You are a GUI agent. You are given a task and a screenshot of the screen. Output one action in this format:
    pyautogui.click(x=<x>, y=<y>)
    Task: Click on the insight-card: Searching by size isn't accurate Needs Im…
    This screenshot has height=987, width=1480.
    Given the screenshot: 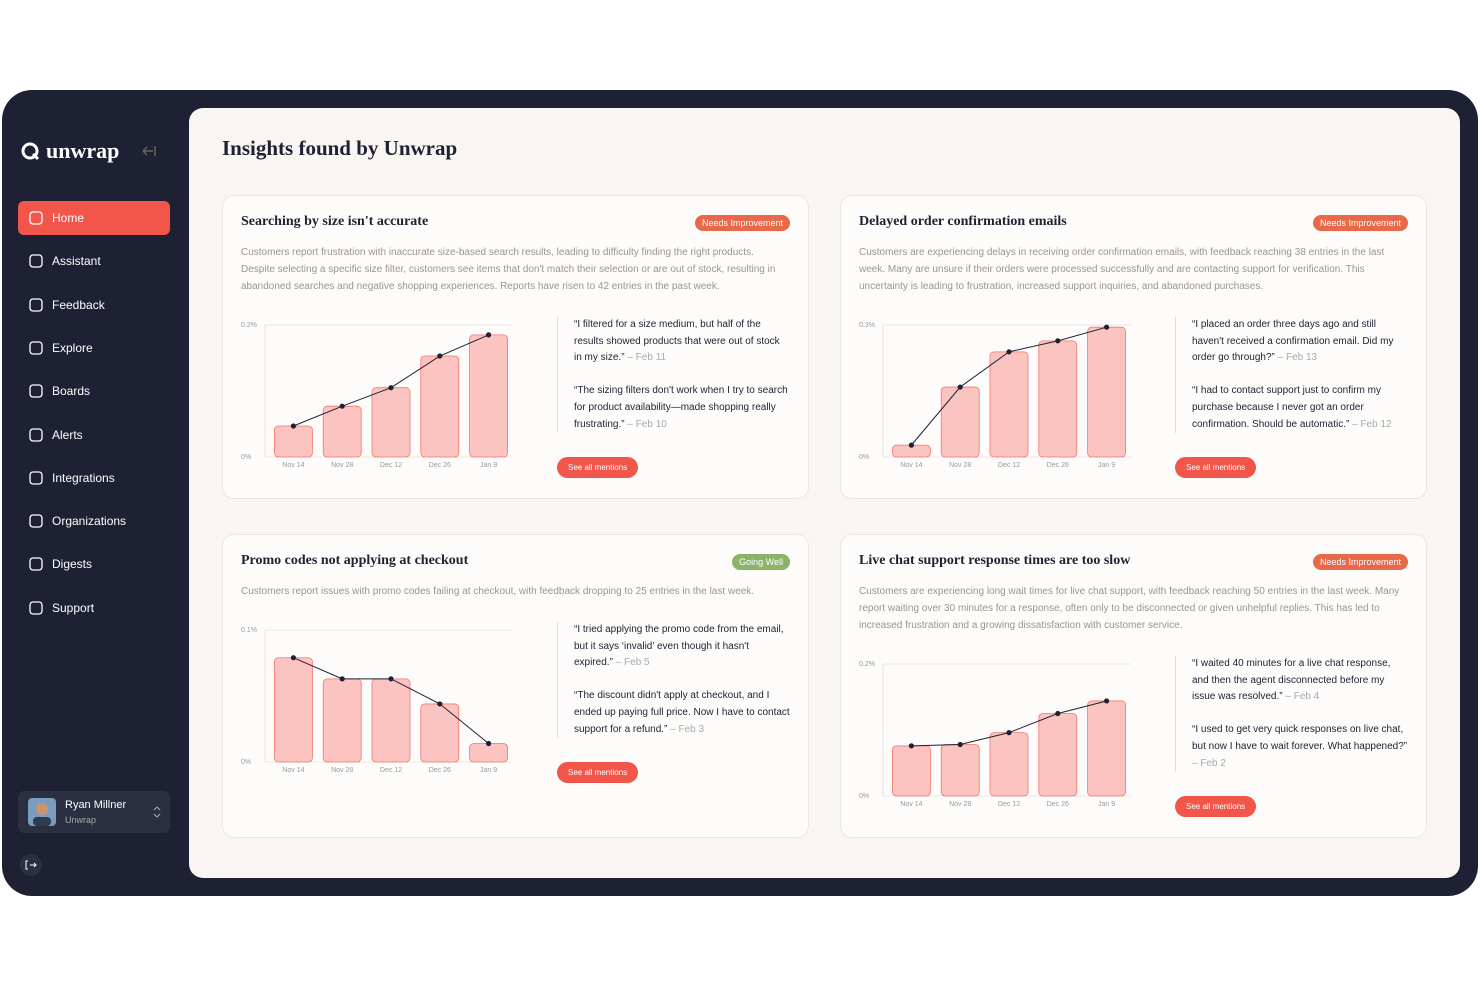 What is the action you would take?
    pyautogui.click(x=515, y=347)
    